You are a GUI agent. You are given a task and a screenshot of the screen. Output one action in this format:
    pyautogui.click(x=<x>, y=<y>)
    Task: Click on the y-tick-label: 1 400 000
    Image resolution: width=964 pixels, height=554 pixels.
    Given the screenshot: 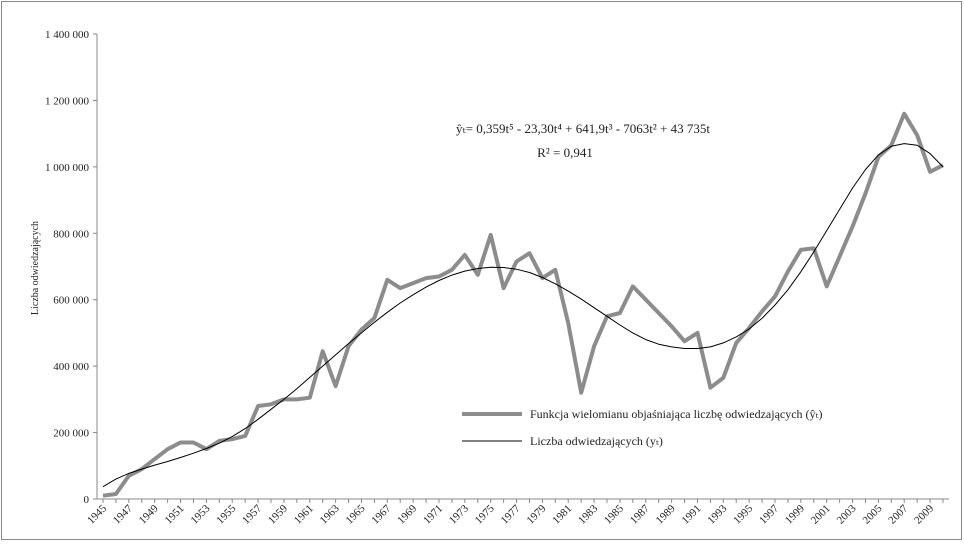 What is the action you would take?
    pyautogui.click(x=67, y=35)
    